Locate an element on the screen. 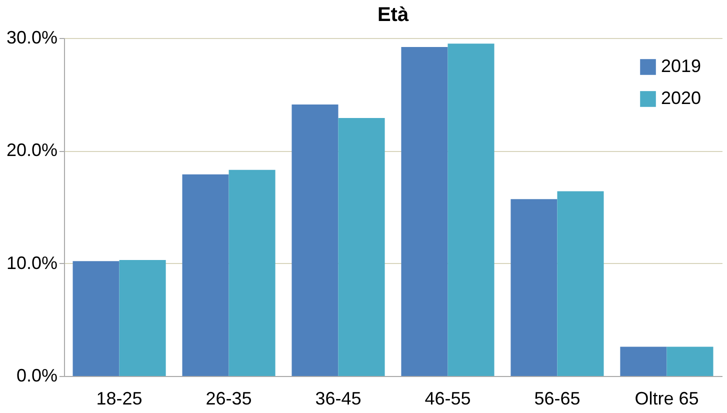 This screenshot has width=727, height=413. x-tick-label: 18-25 is located at coordinates (119, 398).